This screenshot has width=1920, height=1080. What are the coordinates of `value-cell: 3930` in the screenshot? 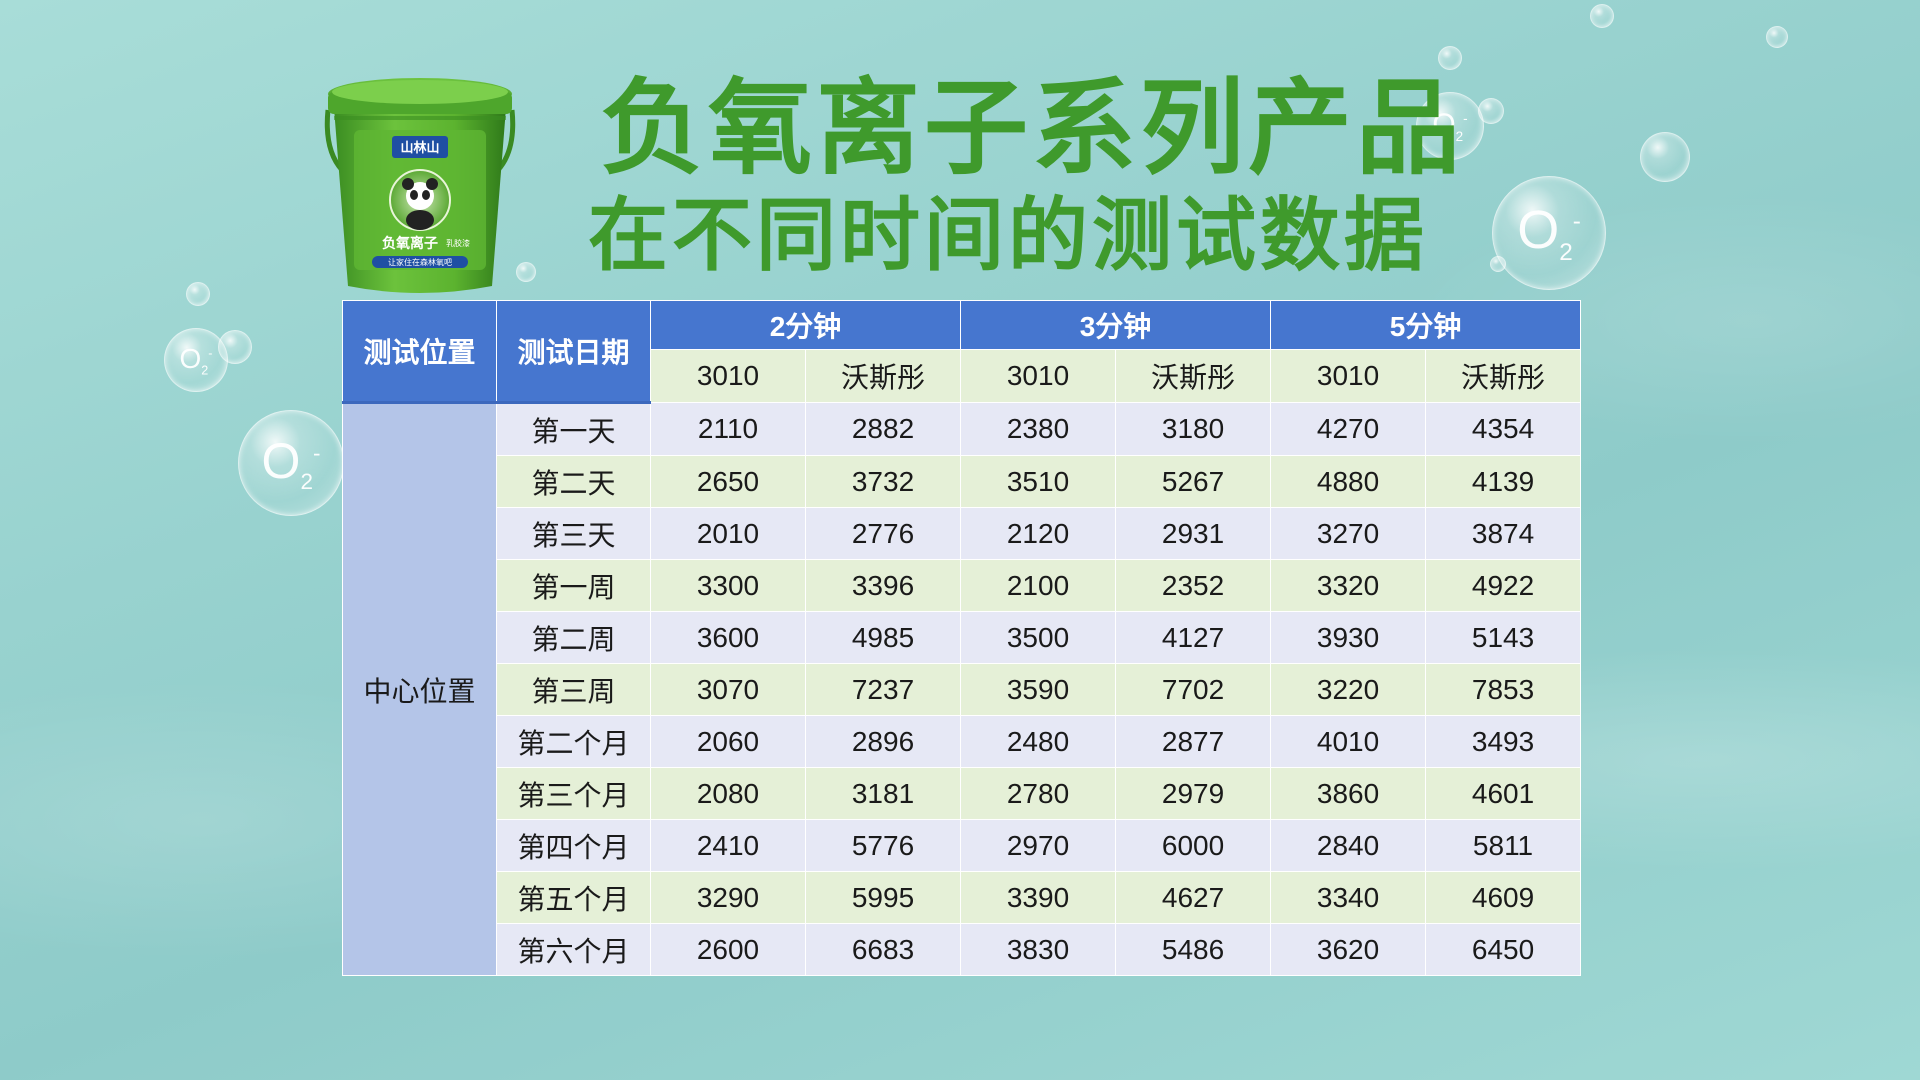 It's located at (1348, 637).